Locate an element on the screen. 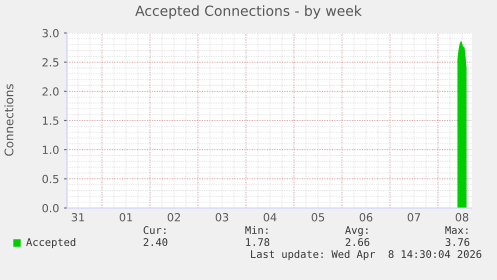 Image resolution: width=497 pixels, height=280 pixels. chart-title: Accepted Connections - by week is located at coordinates (248, 12).